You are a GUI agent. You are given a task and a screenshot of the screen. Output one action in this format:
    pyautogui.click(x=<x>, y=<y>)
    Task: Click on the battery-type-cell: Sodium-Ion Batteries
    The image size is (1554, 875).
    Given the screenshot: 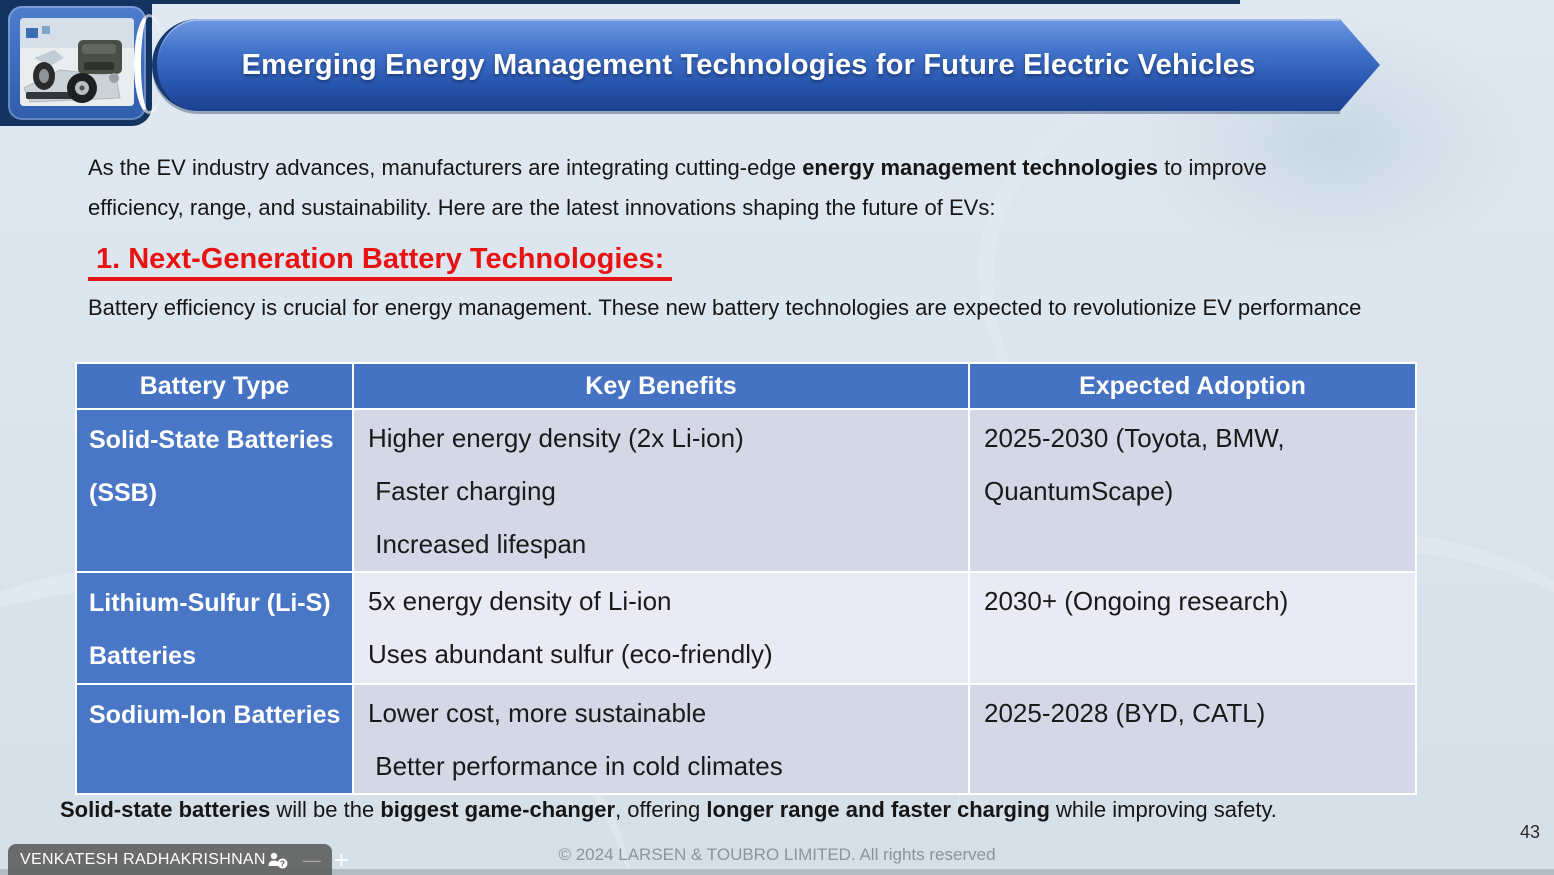 What is the action you would take?
    pyautogui.click(x=214, y=739)
    